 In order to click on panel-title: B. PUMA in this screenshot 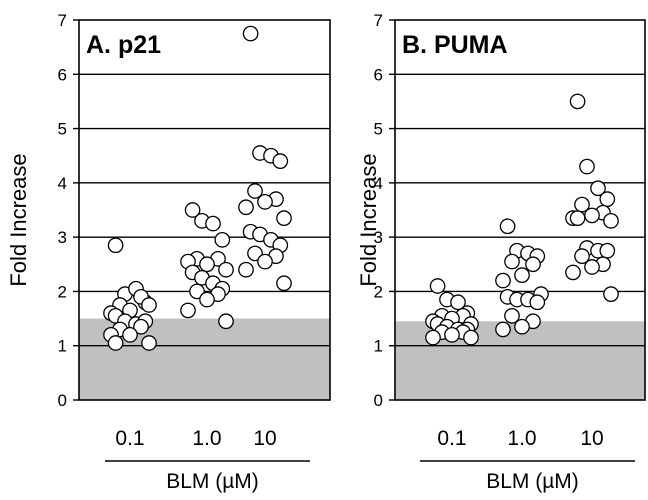, I will do `click(455, 45)`.